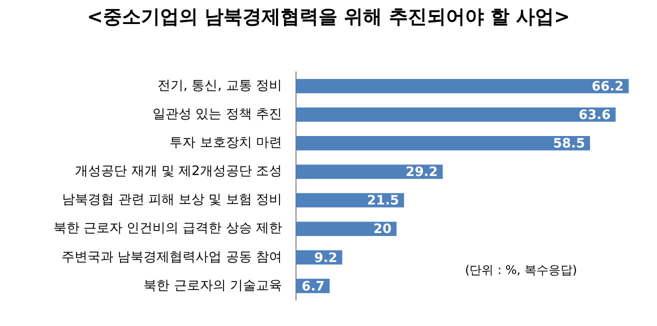 This screenshot has height=326, width=657. Describe the element at coordinates (608, 86) in the screenshot. I see `data-label: 66.2` at that location.